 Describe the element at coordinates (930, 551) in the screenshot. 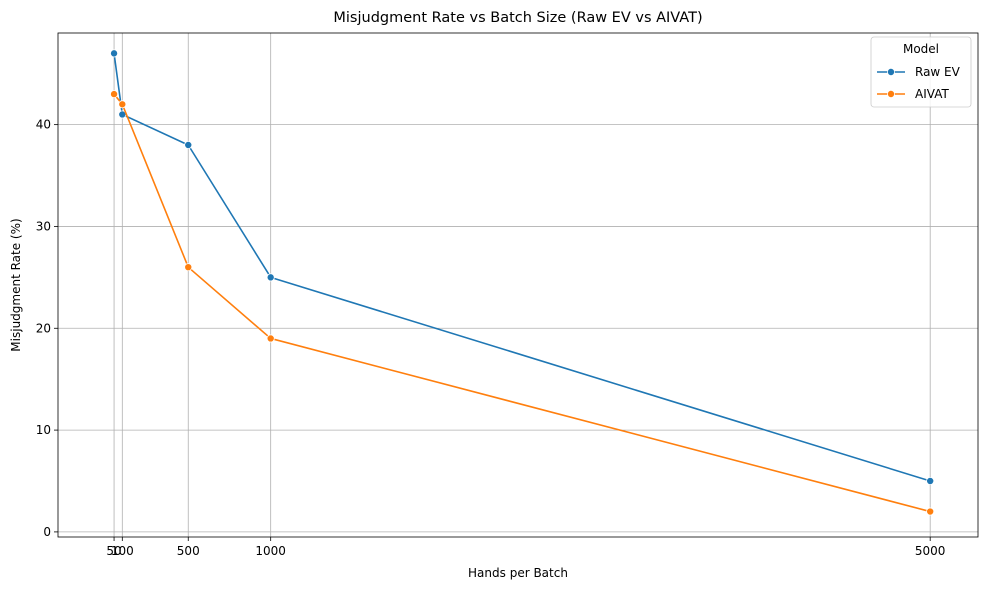

I see `x-tick-label: 5000` at that location.